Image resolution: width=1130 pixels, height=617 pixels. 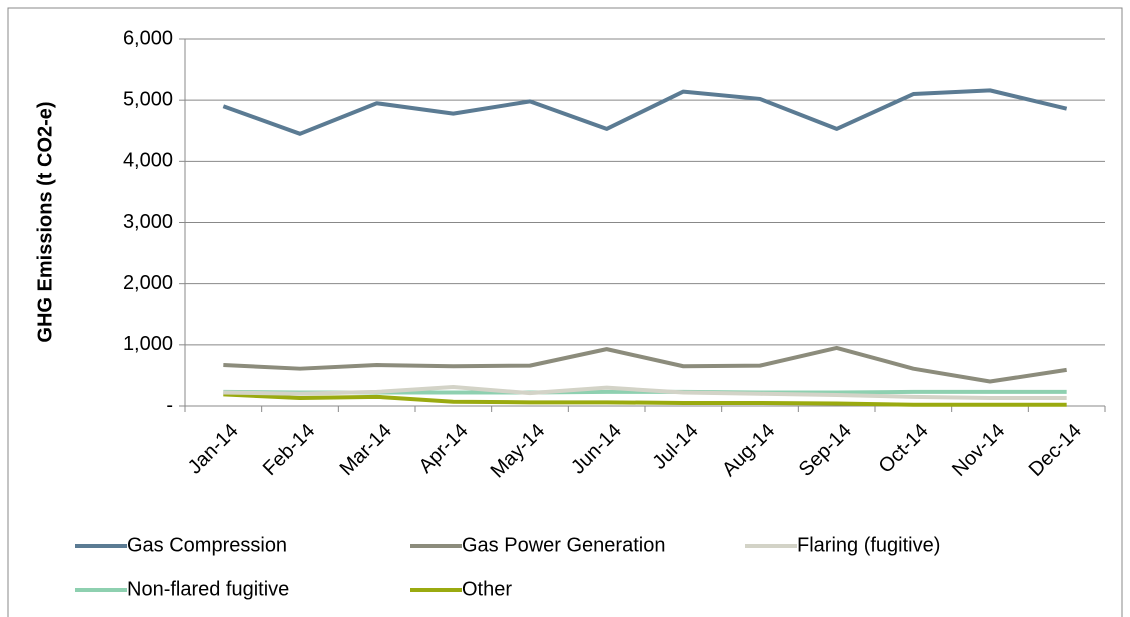 What do you see at coordinates (208, 589) in the screenshot?
I see `legend-label: Non-flared fugitive` at bounding box center [208, 589].